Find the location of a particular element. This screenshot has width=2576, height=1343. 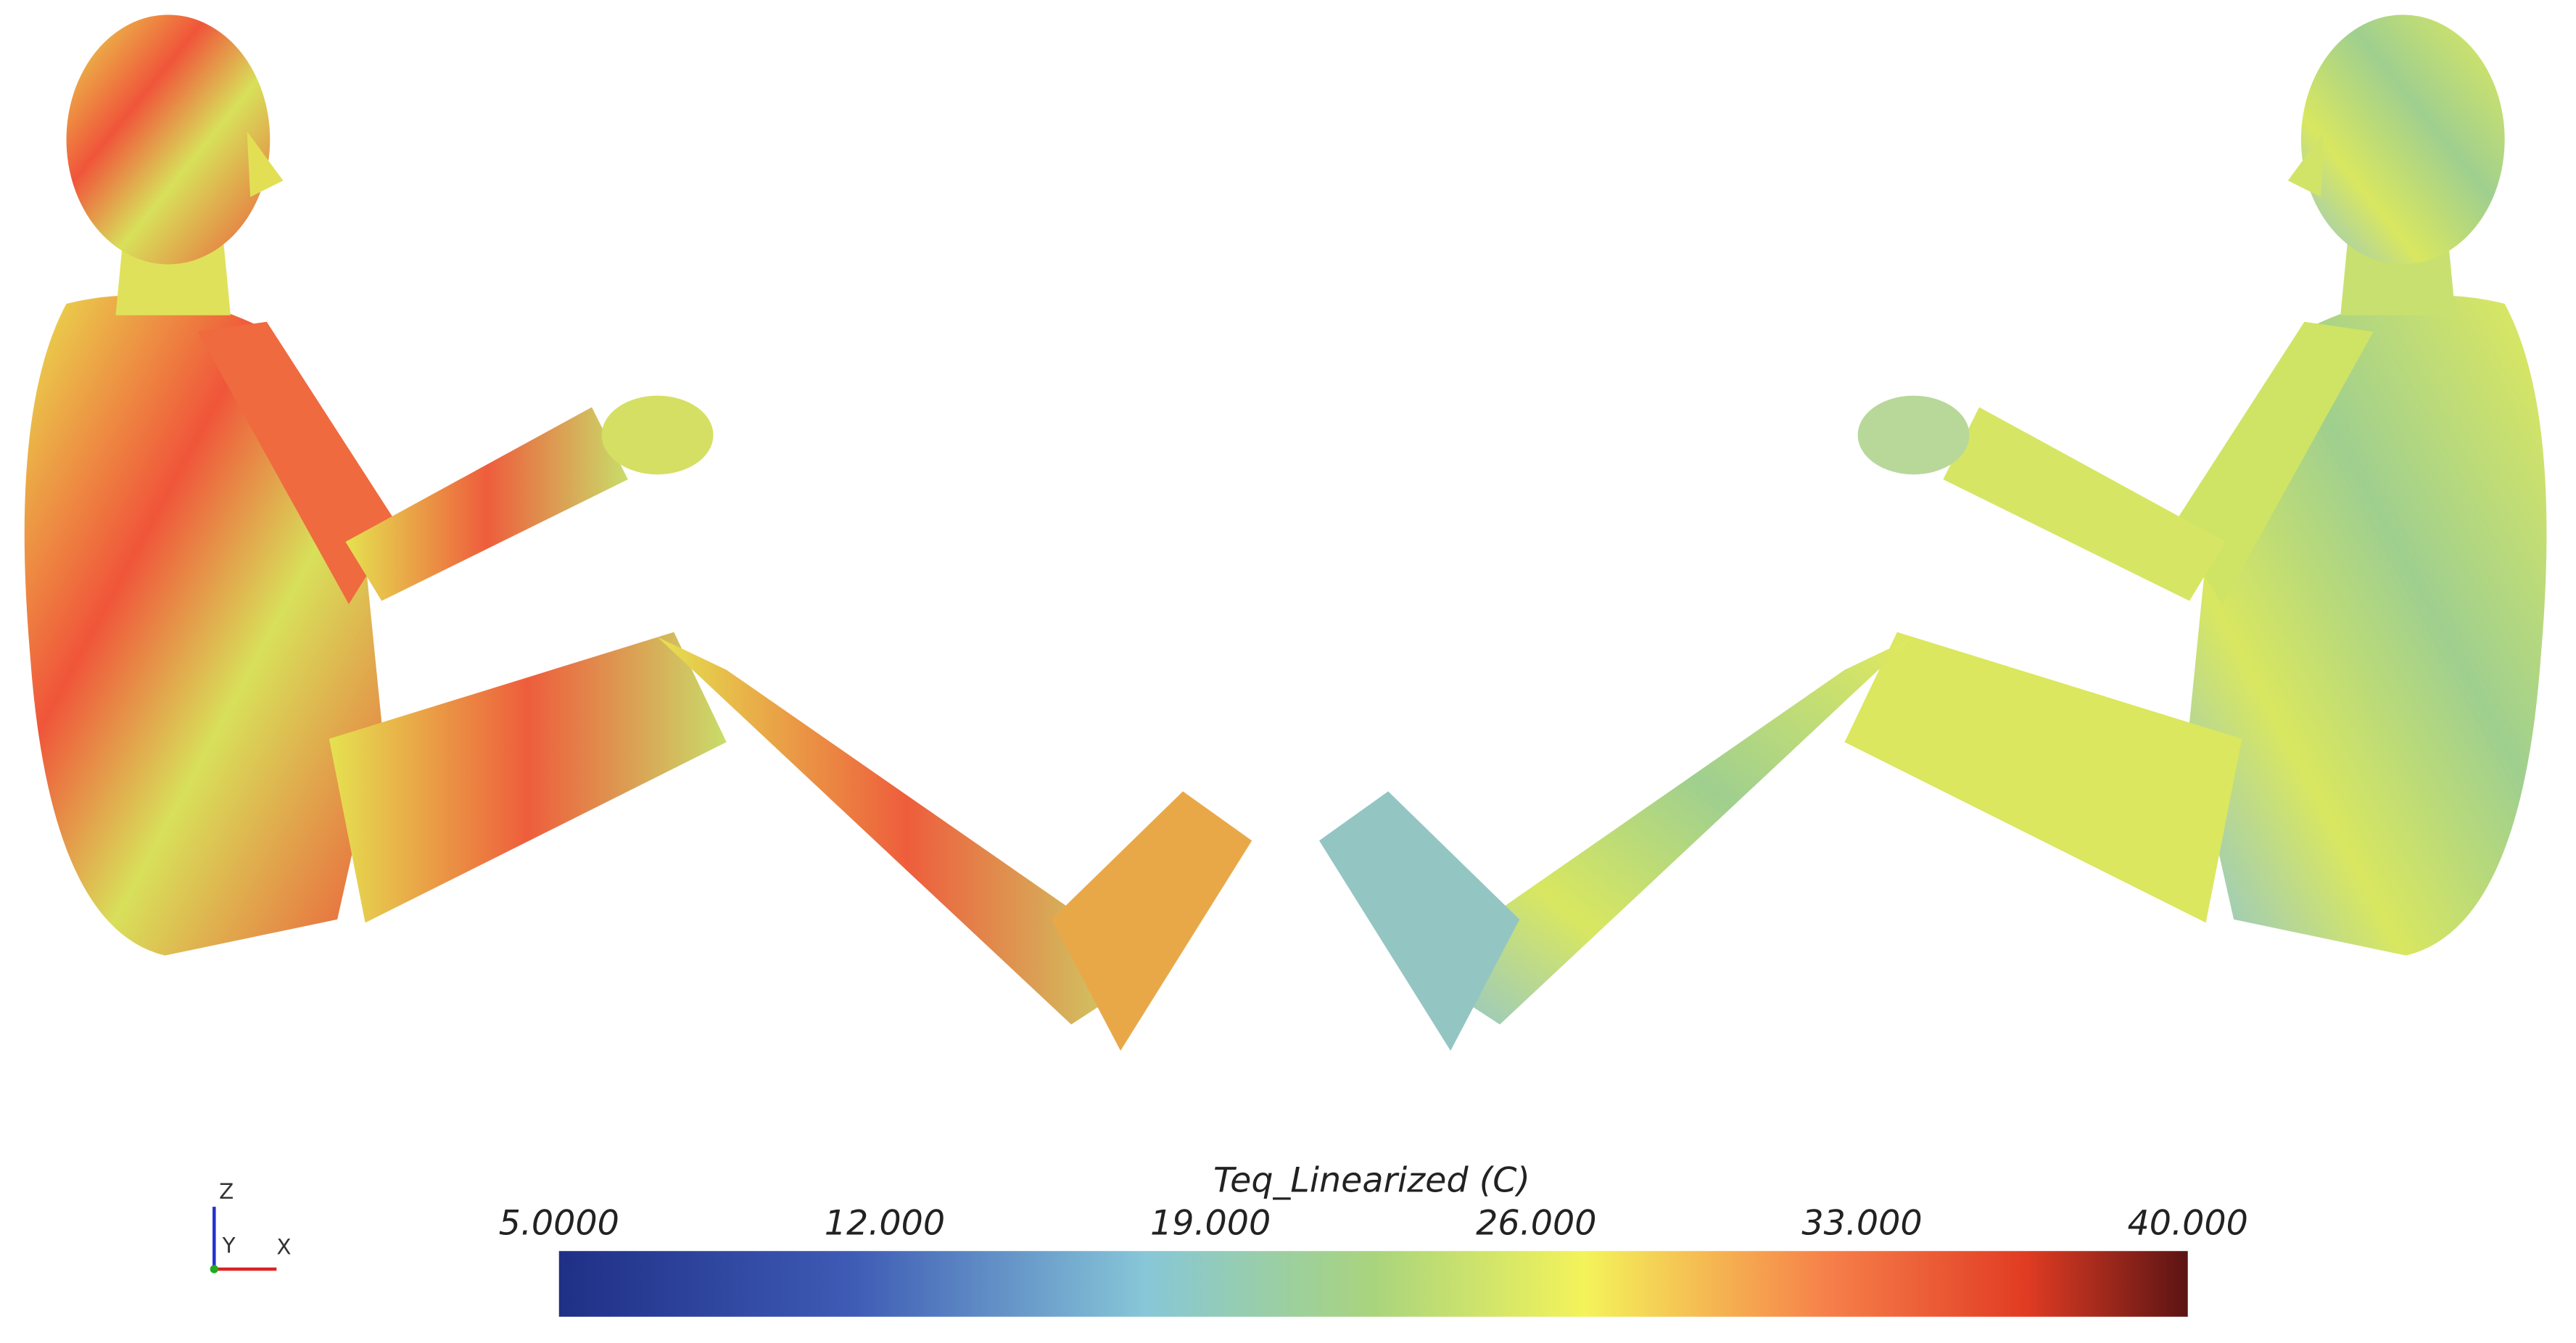

z-label: Z is located at coordinates (226, 1191).